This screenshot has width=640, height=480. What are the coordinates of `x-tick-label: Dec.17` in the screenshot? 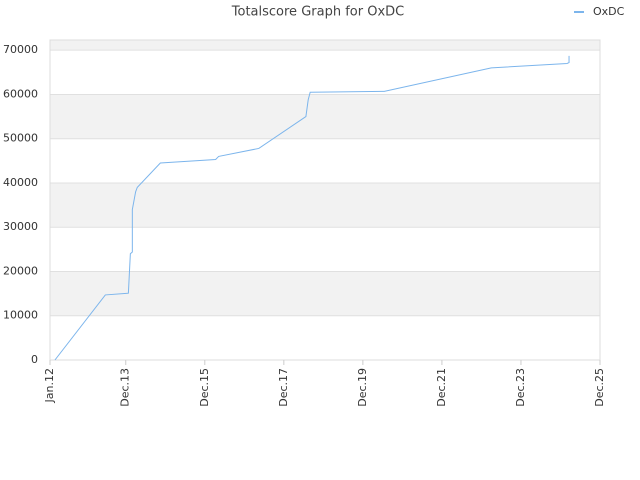 It's located at (283, 387).